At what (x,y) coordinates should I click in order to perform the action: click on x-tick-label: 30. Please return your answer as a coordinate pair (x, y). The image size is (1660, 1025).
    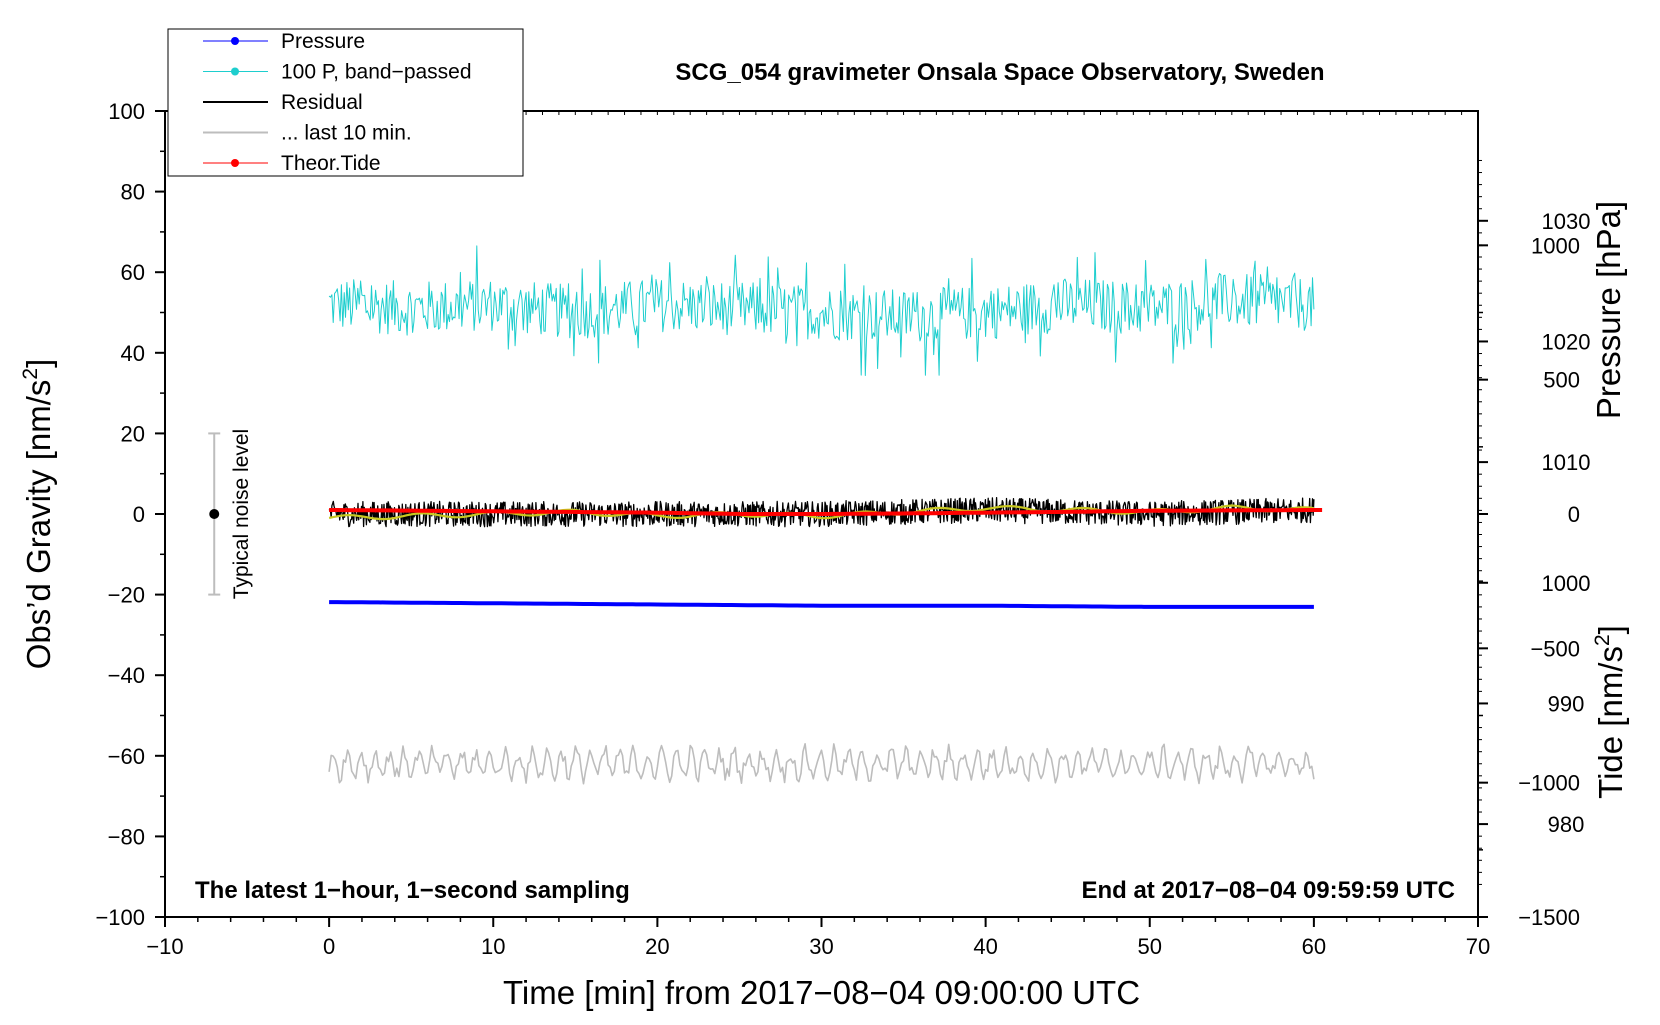
    Looking at the image, I should click on (821, 946).